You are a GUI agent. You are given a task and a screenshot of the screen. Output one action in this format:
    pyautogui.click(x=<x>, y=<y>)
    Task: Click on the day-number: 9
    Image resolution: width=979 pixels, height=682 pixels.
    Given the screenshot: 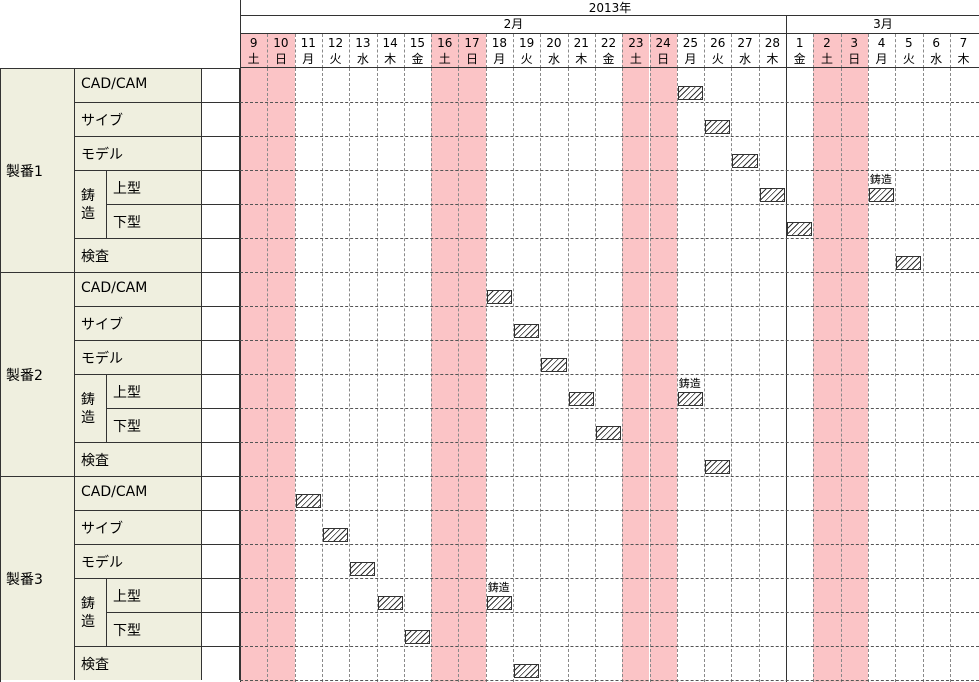 What is the action you would take?
    pyautogui.click(x=253, y=43)
    